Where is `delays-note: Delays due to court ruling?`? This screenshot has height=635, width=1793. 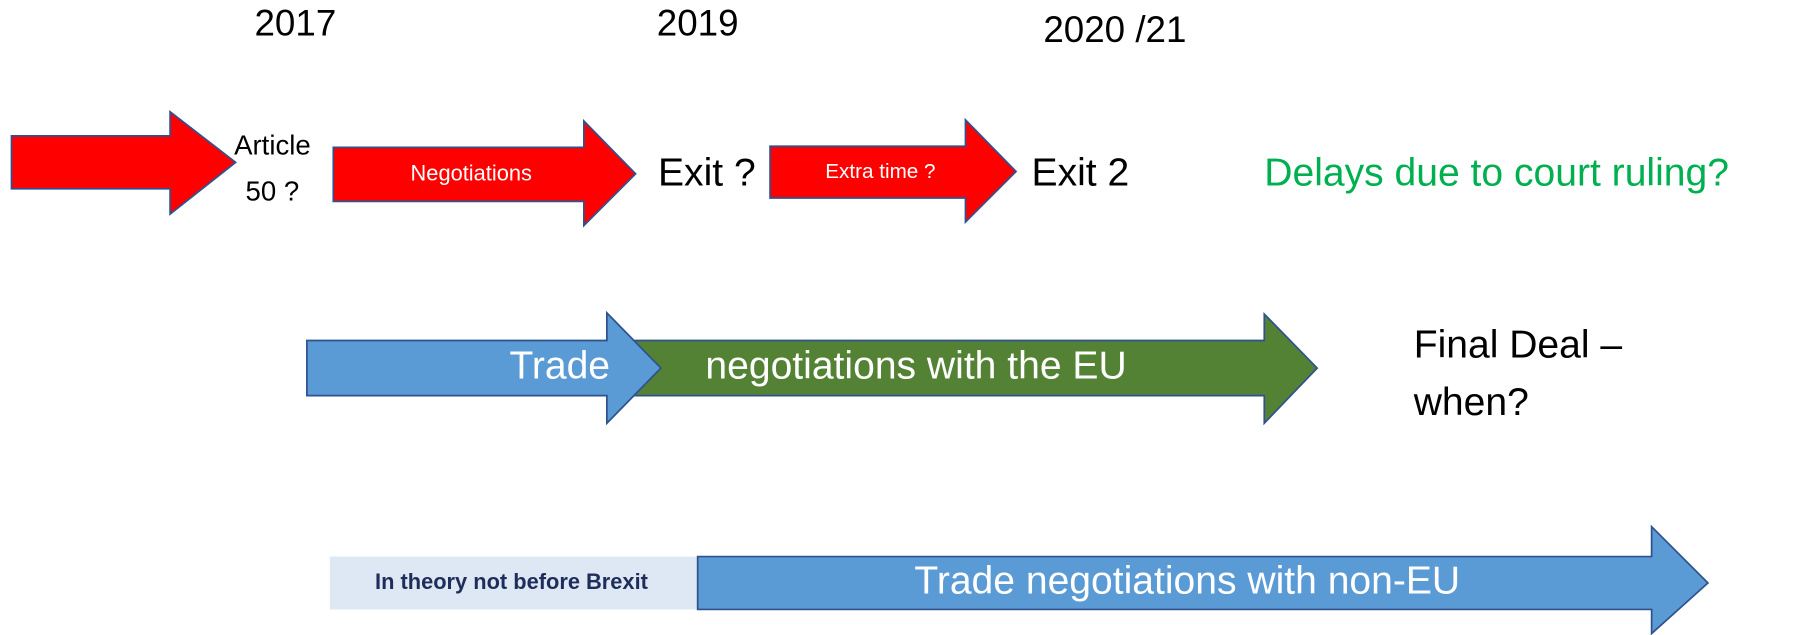
delays-note: Delays due to court ruling? is located at coordinates (1496, 172).